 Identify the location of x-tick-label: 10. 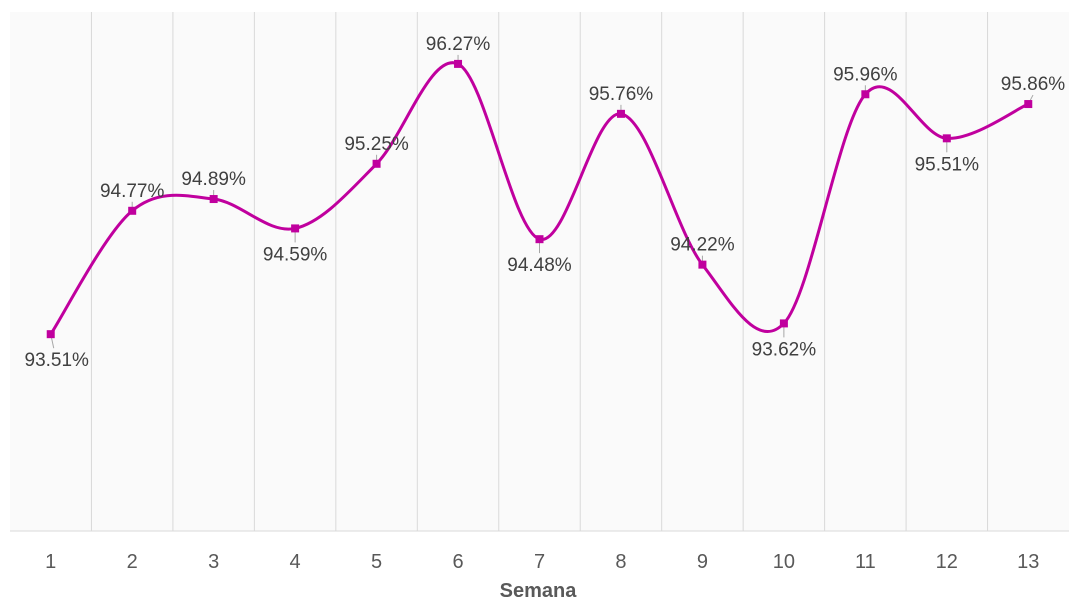
(784, 562).